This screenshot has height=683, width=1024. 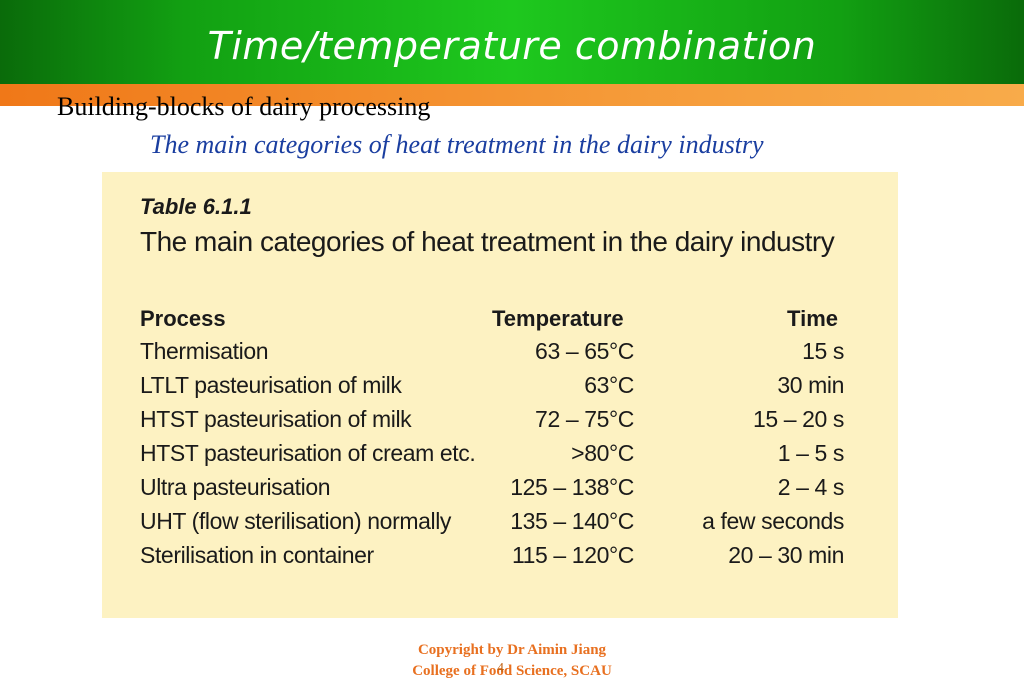 What do you see at coordinates (500, 668) in the screenshot?
I see `page-number: 4` at bounding box center [500, 668].